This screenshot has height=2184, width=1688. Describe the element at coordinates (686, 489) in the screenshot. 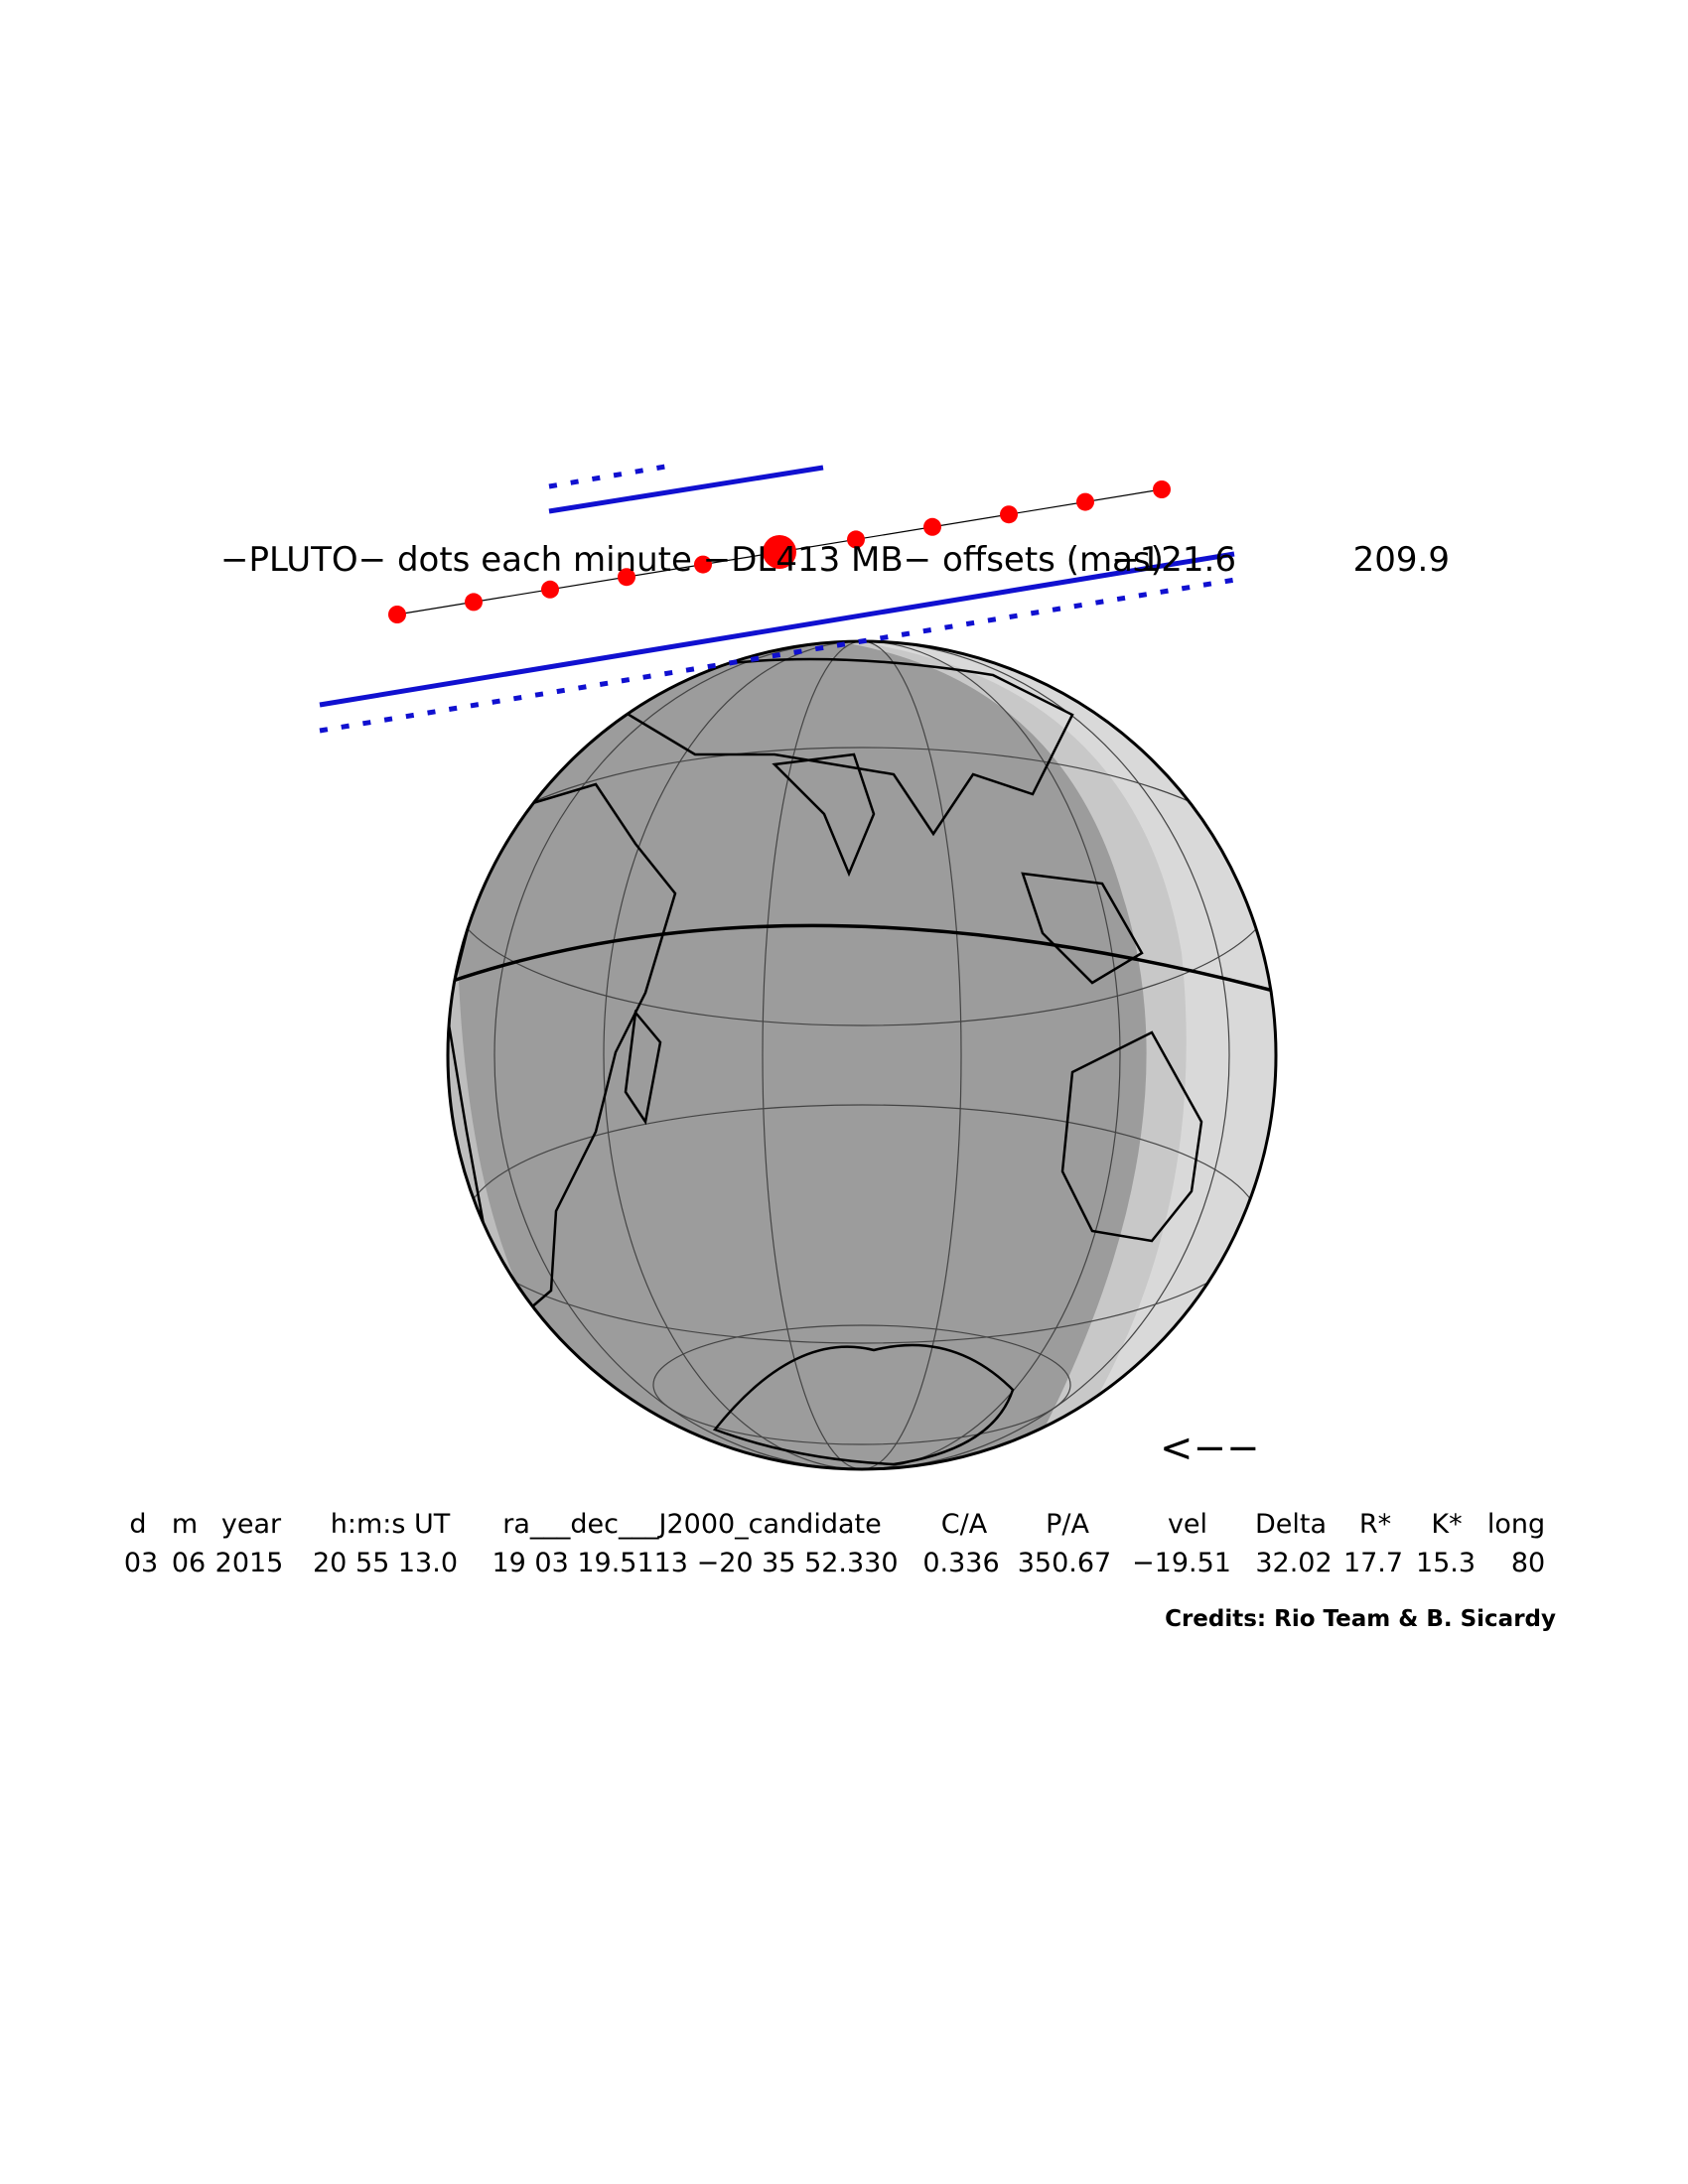

I see `north-limit` at that location.